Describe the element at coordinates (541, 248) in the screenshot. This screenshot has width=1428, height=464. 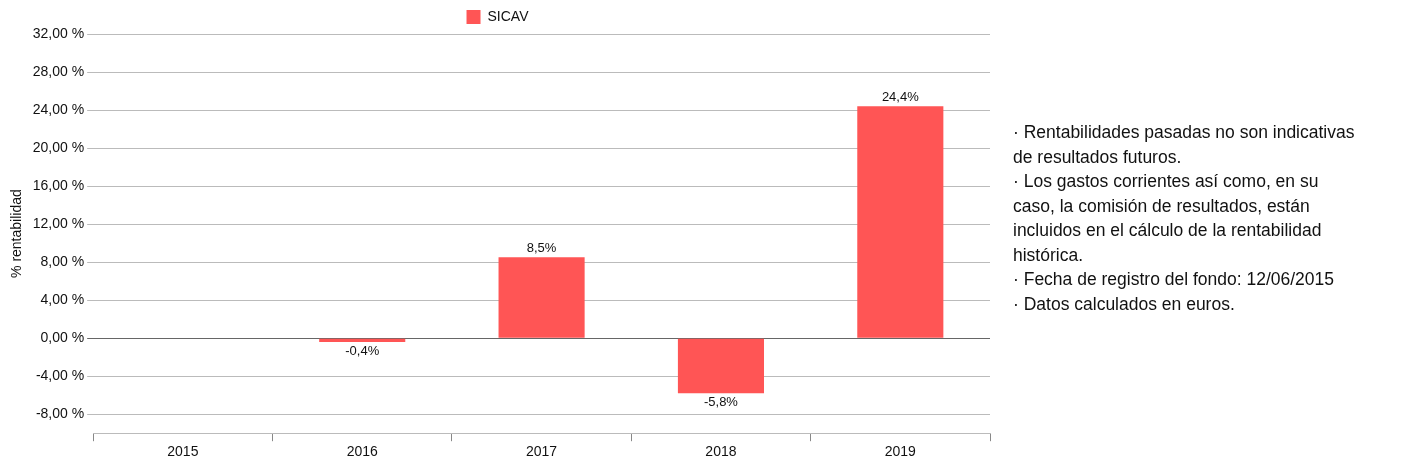
I see `text: 8,5%` at that location.